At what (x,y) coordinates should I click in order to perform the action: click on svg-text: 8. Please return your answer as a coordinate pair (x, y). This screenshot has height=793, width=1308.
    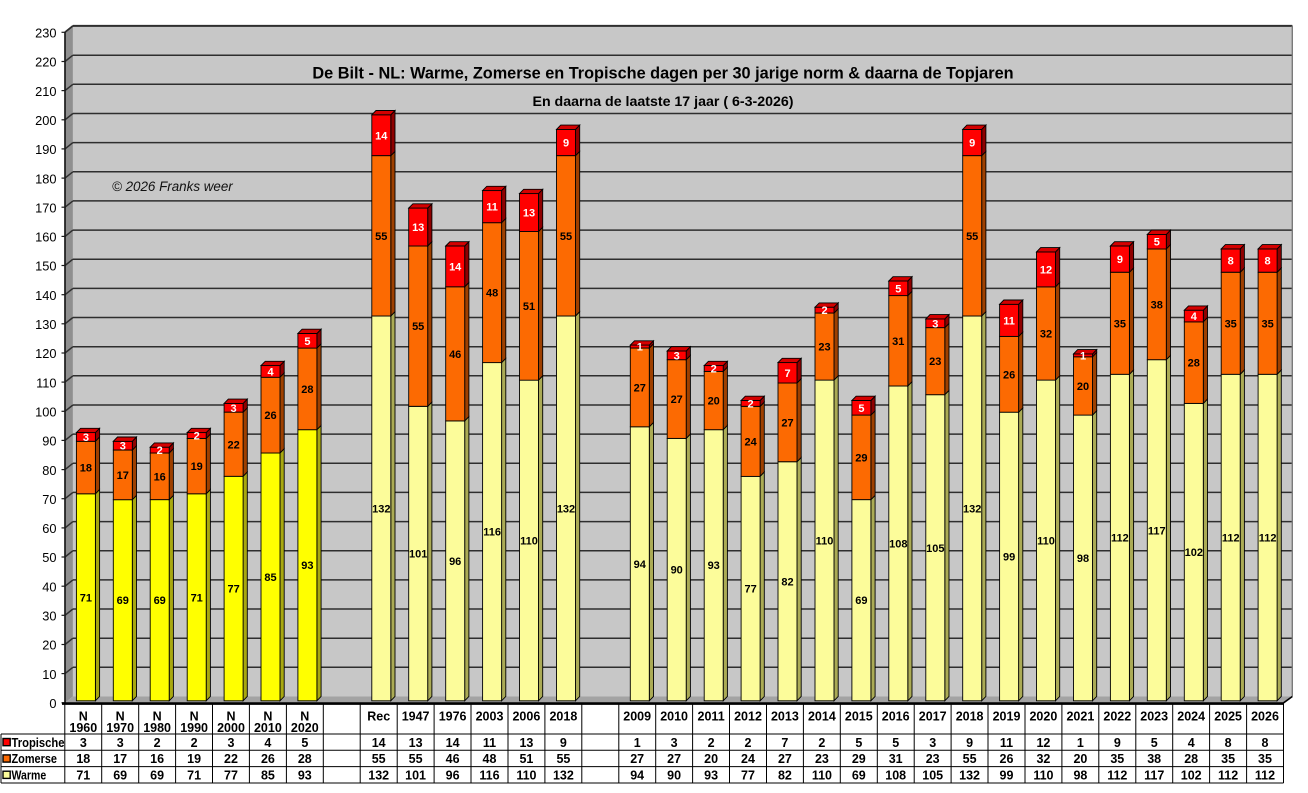
    Looking at the image, I should click on (1228, 743).